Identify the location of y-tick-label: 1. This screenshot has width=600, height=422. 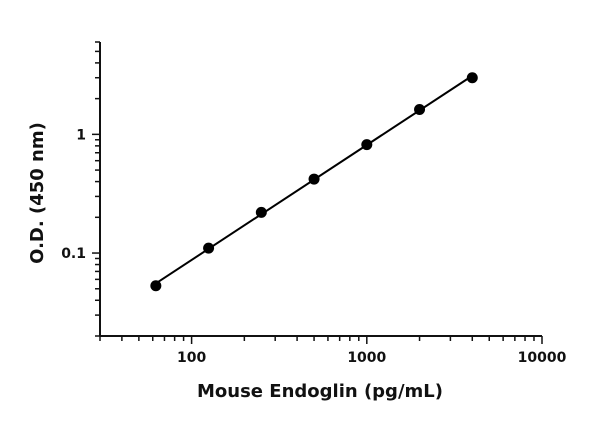
(81, 135).